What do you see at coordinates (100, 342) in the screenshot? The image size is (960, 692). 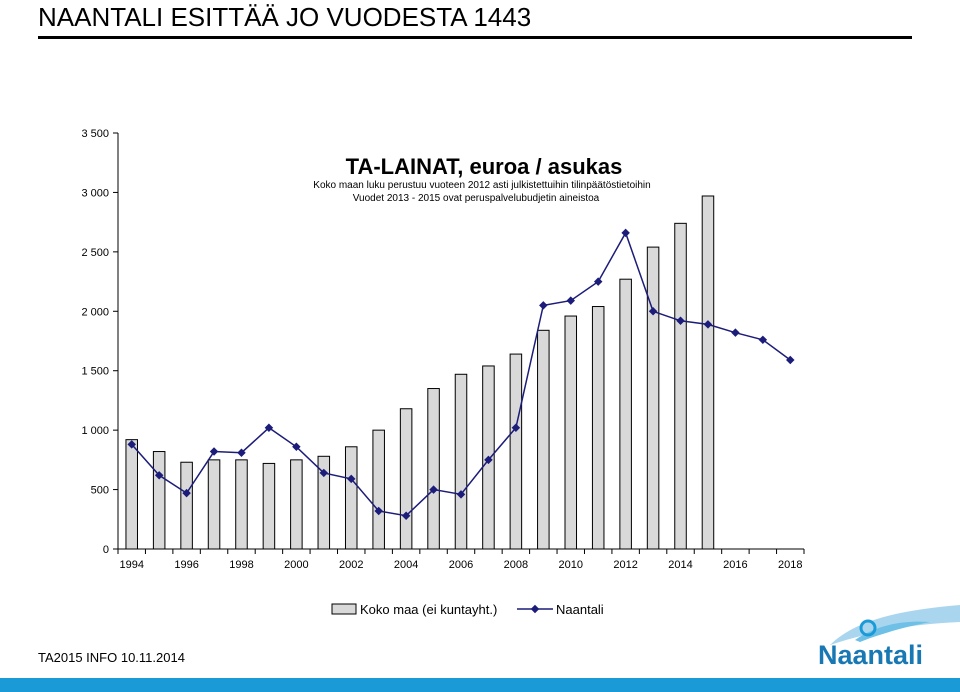 I see `y-axis: 0 500 1 000 1 500 2 000 2 500 3 000 3 500` at bounding box center [100, 342].